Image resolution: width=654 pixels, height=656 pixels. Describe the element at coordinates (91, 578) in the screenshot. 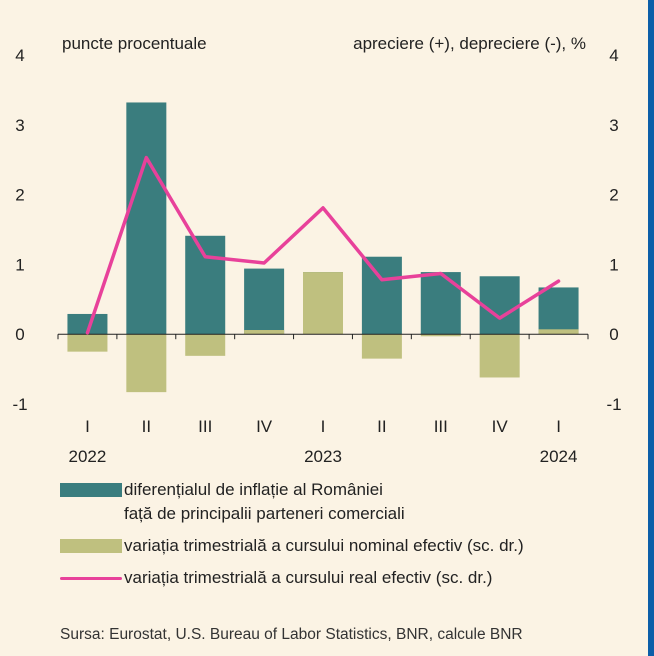

I see `legend-swatch-real` at that location.